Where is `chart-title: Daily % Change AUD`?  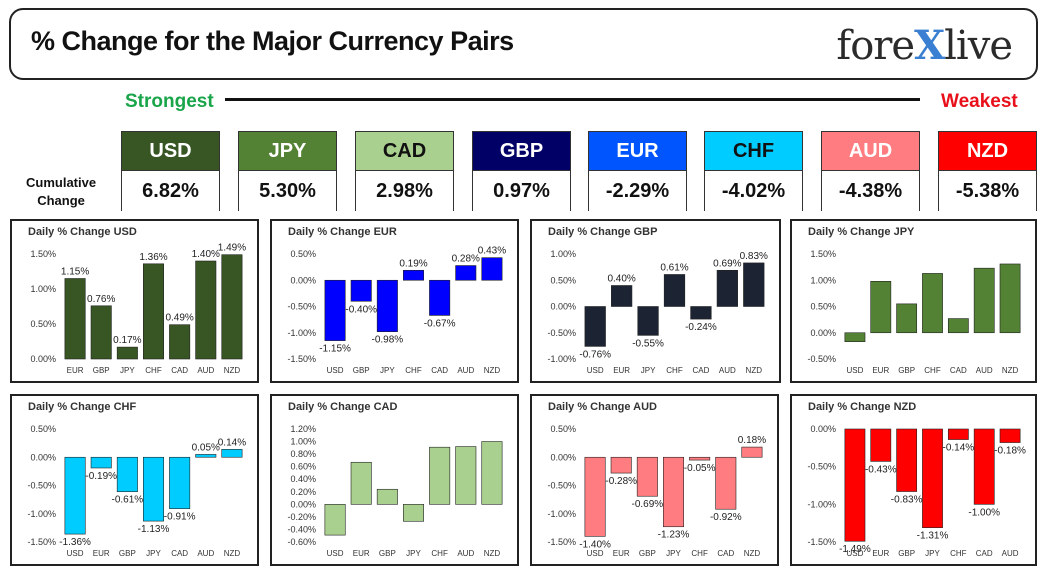 chart-title: Daily % Change AUD is located at coordinates (603, 407).